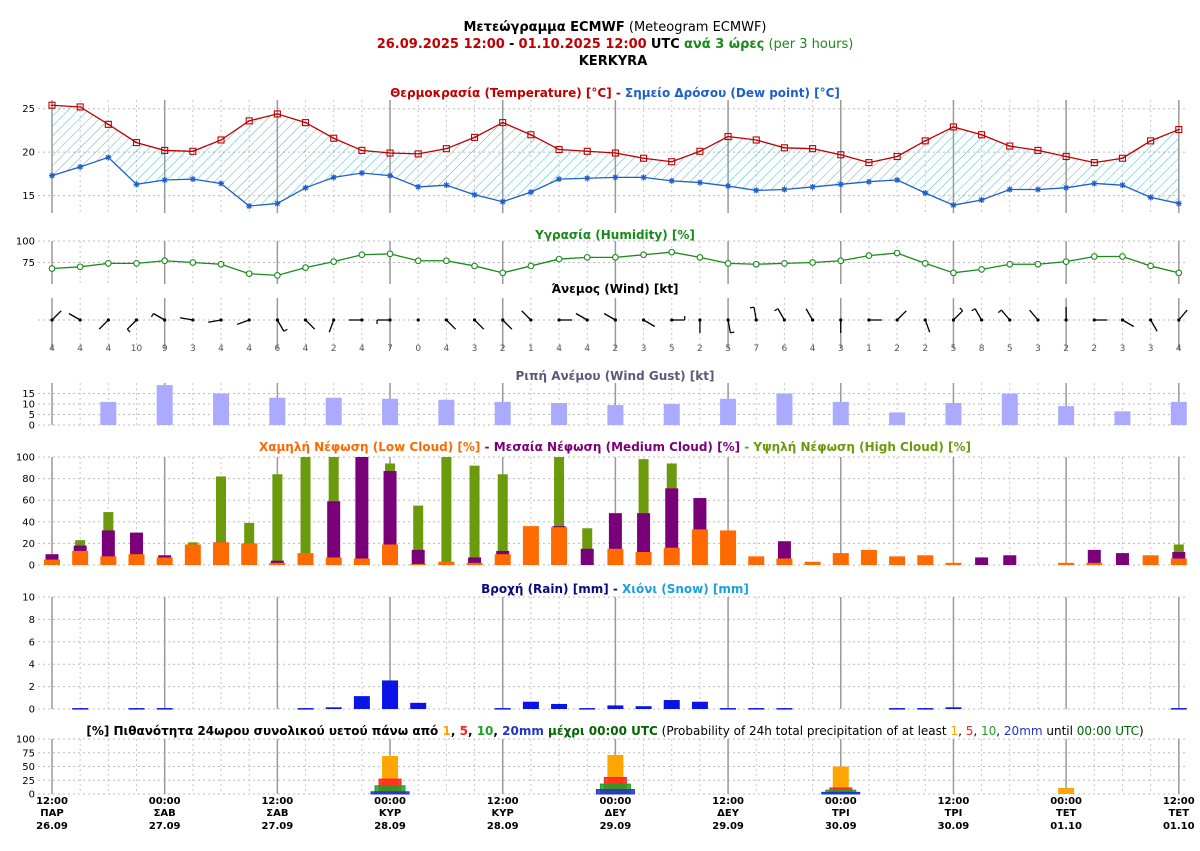  I want to click on x-date-label: 28.09, so click(503, 826).